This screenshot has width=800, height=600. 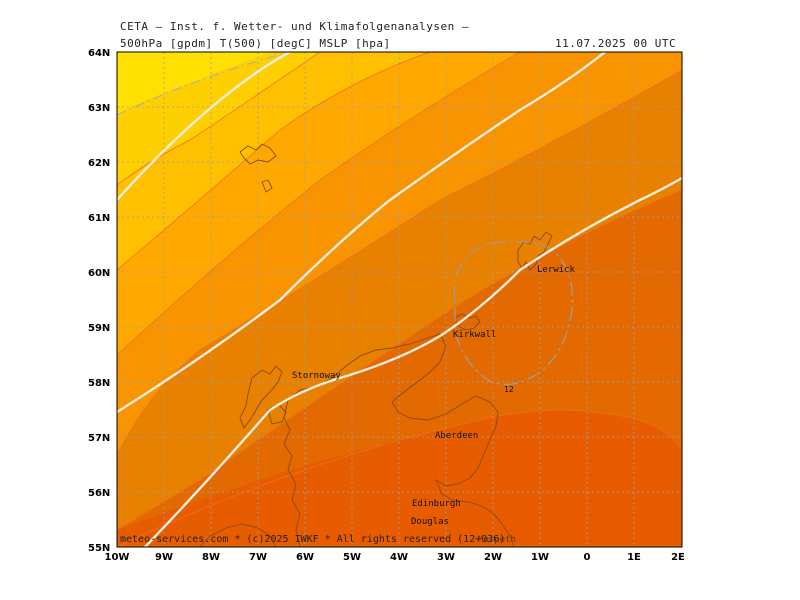 What do you see at coordinates (117, 557) in the screenshot?
I see `lon-label-10w: 10W` at bounding box center [117, 557].